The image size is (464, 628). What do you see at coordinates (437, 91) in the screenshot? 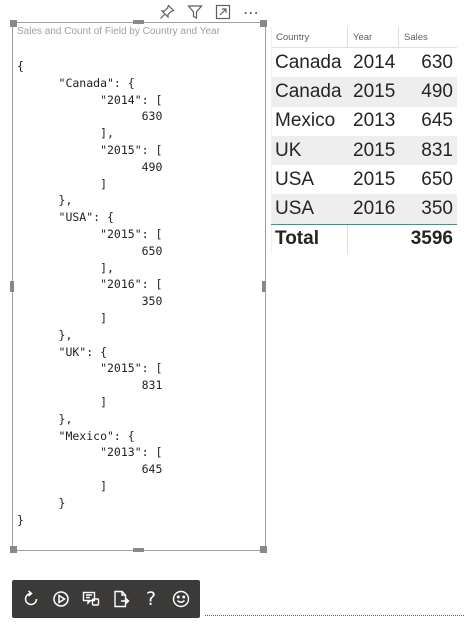
I see `cell-sales: 490` at bounding box center [437, 91].